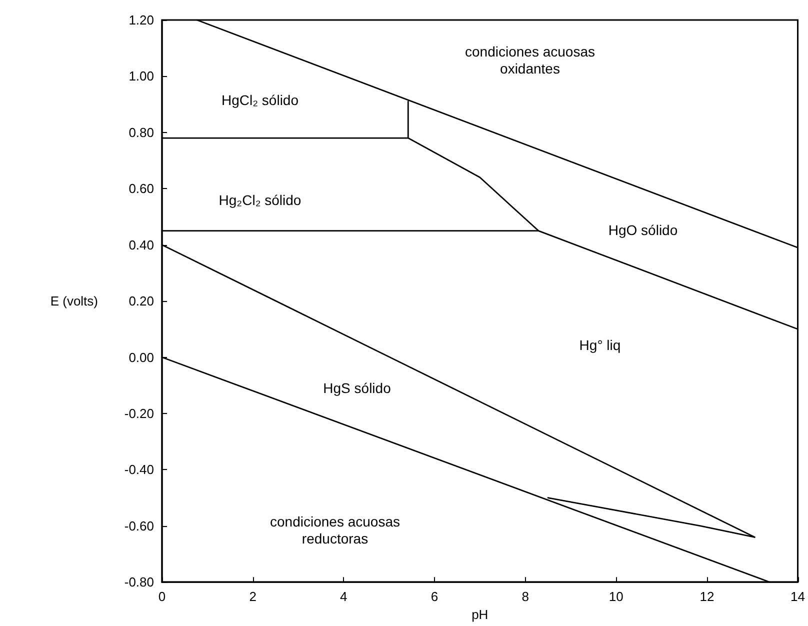 This screenshot has width=808, height=626. Describe the element at coordinates (141, 76) in the screenshot. I see `y-tick-label: 1.00` at that location.